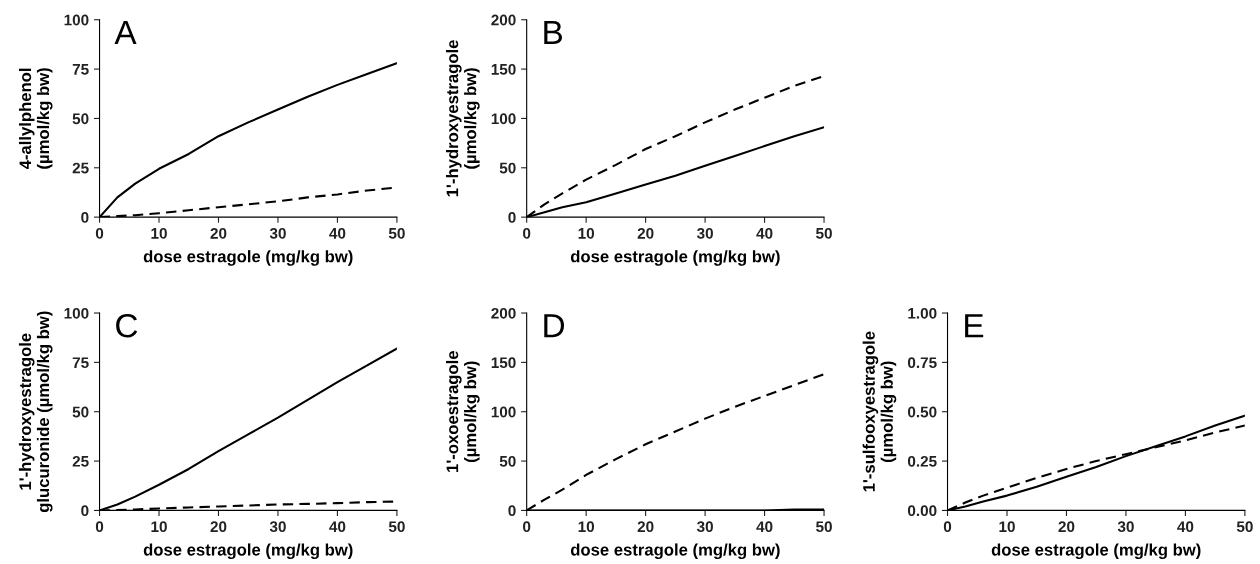  What do you see at coordinates (922, 511) in the screenshot?
I see `y-tick-label: 0.00` at bounding box center [922, 511].